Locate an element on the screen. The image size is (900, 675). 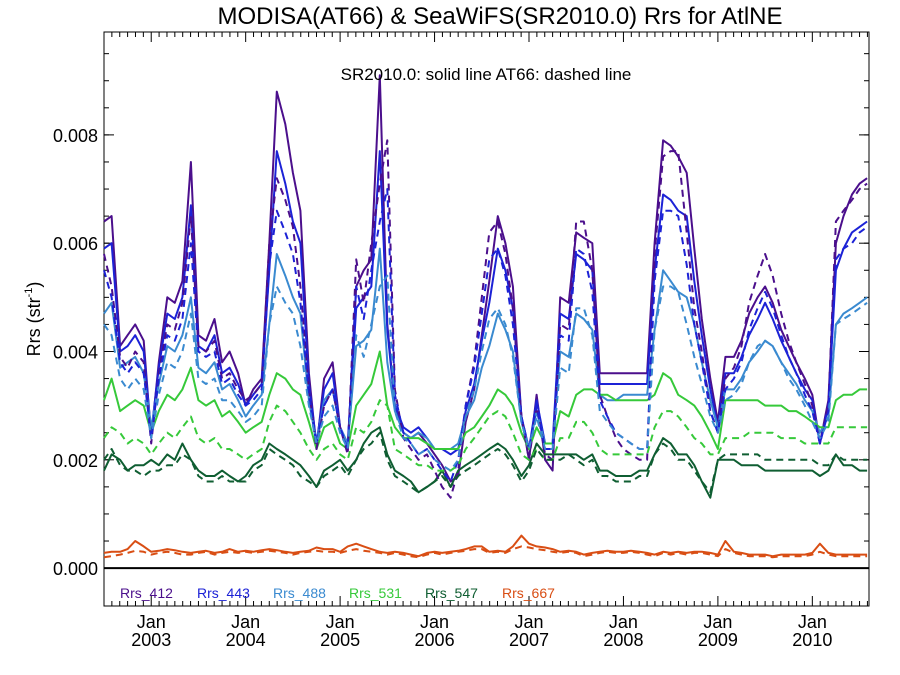
y-axis-title-main: Rrs (str is located at coordinates (34, 326).